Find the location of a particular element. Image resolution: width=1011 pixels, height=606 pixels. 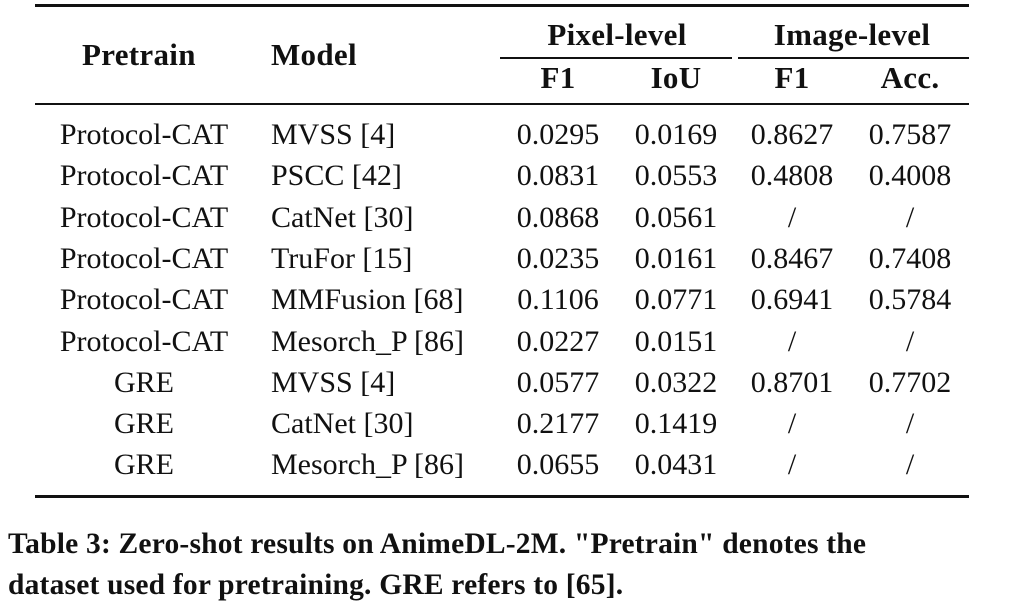

cell-image-f1: 0.8627 is located at coordinates (792, 134).